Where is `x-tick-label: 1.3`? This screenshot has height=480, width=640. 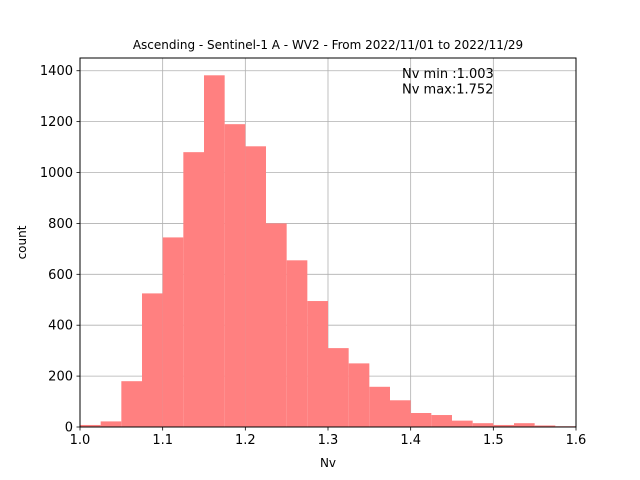
x-tick-label: 1.3 is located at coordinates (328, 440).